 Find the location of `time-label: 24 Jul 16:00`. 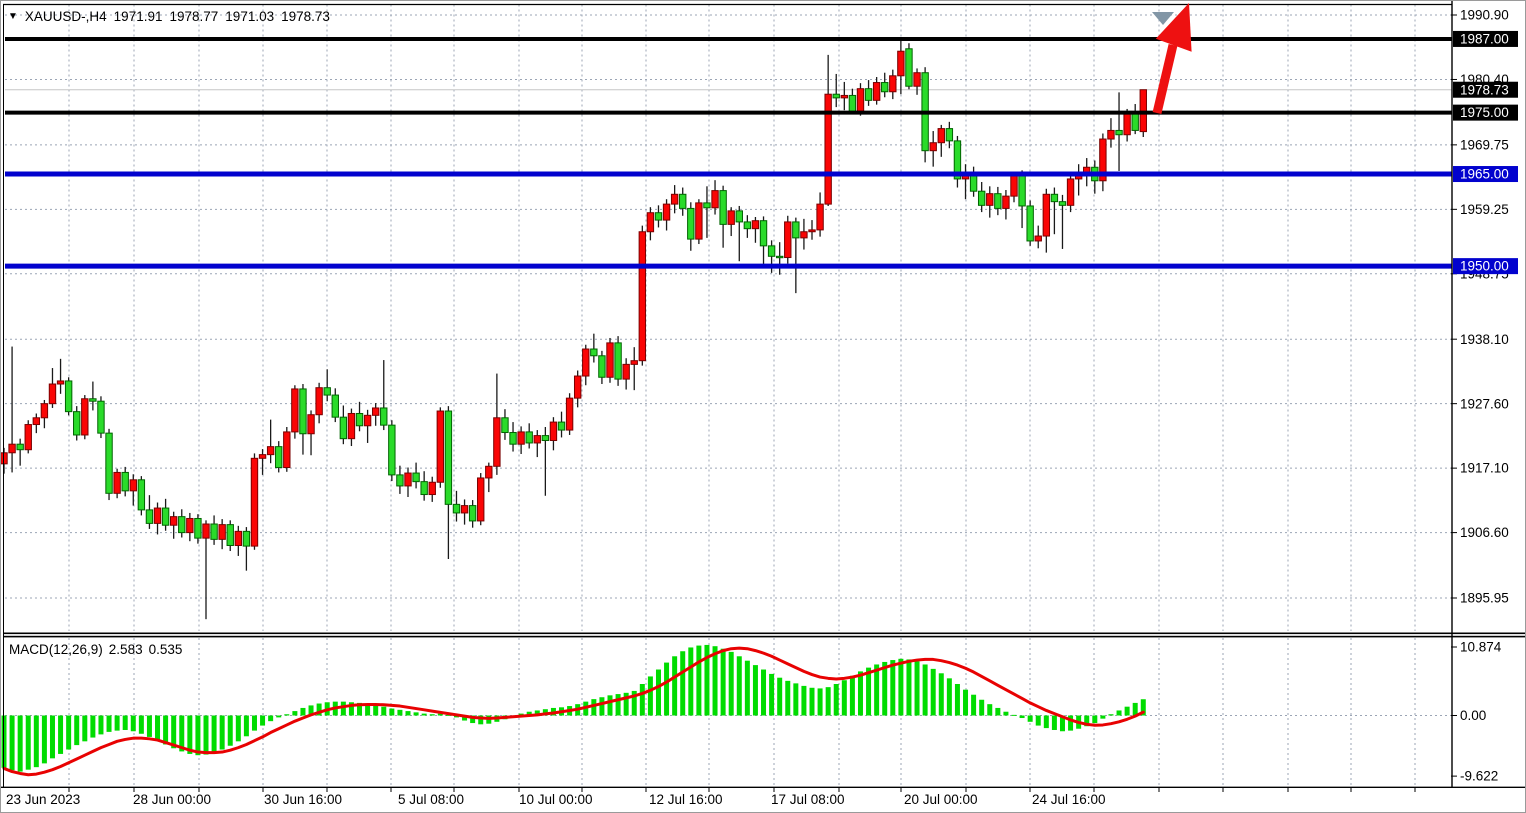

time-label: 24 Jul 16:00 is located at coordinates (1069, 799).